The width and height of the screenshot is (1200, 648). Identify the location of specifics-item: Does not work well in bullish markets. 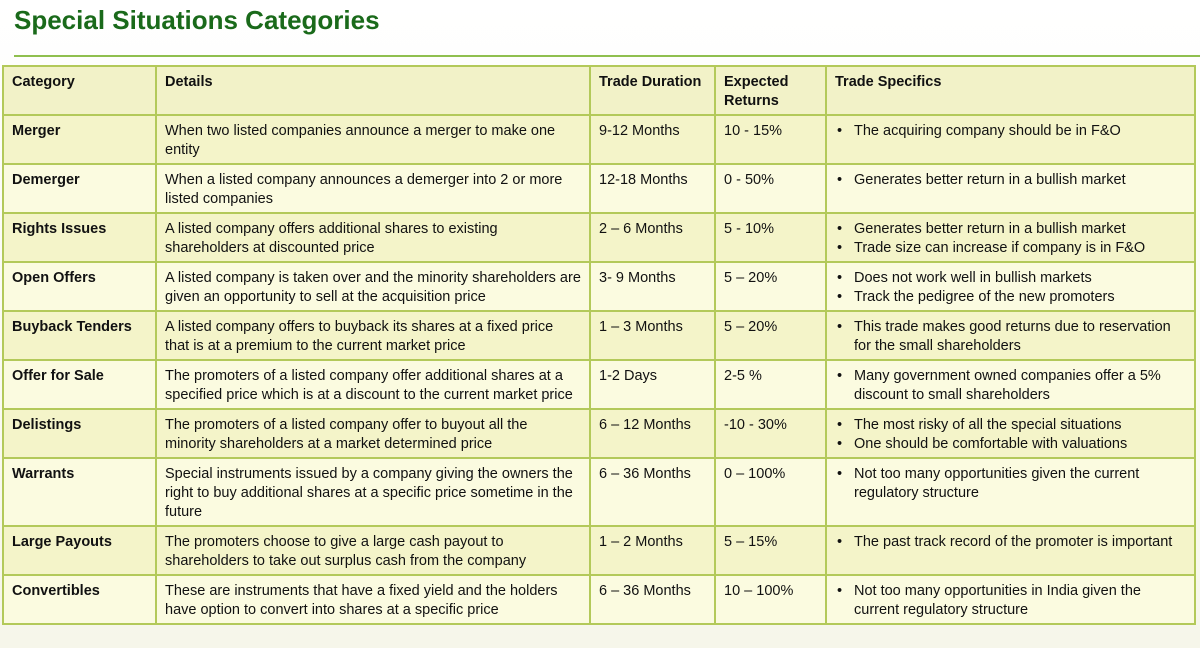
(1010, 278).